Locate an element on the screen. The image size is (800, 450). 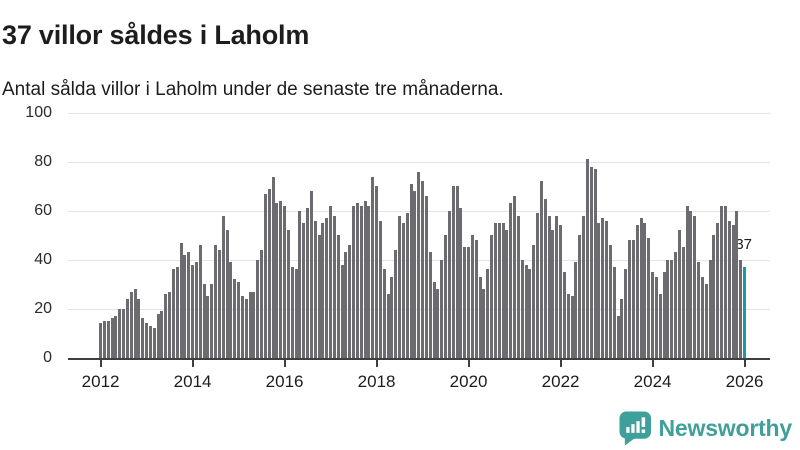
x-axis-tick-label: 2012 is located at coordinates (100, 381).